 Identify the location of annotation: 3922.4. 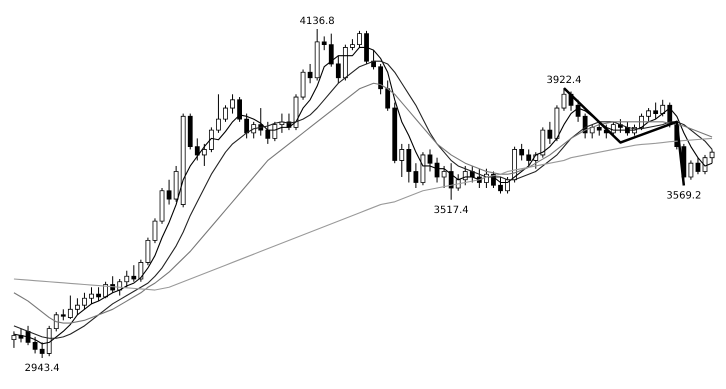
(564, 80).